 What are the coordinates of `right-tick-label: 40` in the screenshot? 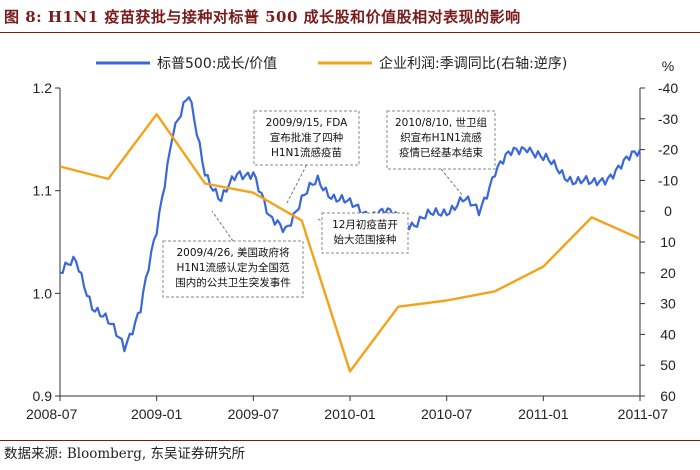 It's located at (668, 334).